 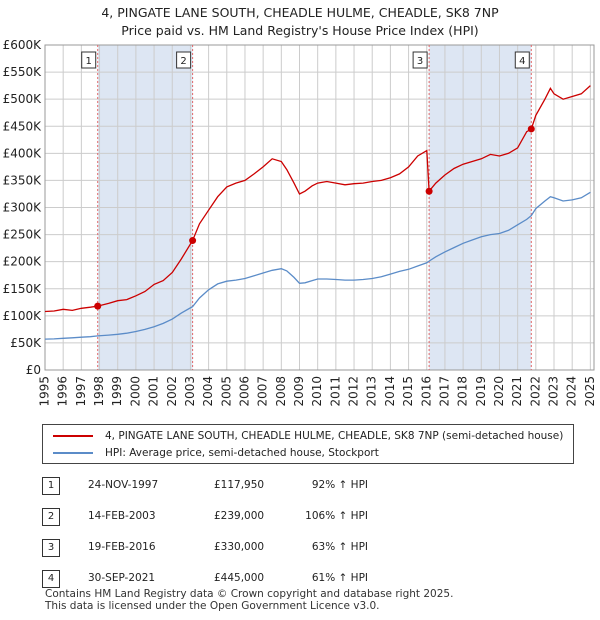 What do you see at coordinates (499, 391) in the screenshot?
I see `x-tick-label: 2020` at bounding box center [499, 391].